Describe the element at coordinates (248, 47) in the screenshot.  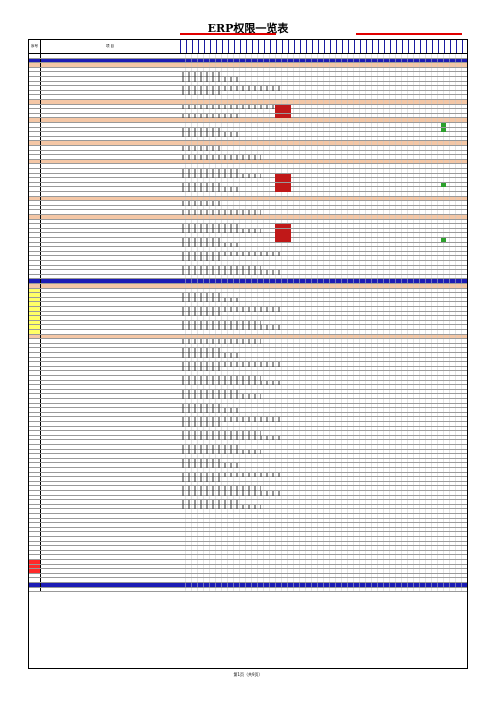
I see `table-header: 序号 项 目` at that location.